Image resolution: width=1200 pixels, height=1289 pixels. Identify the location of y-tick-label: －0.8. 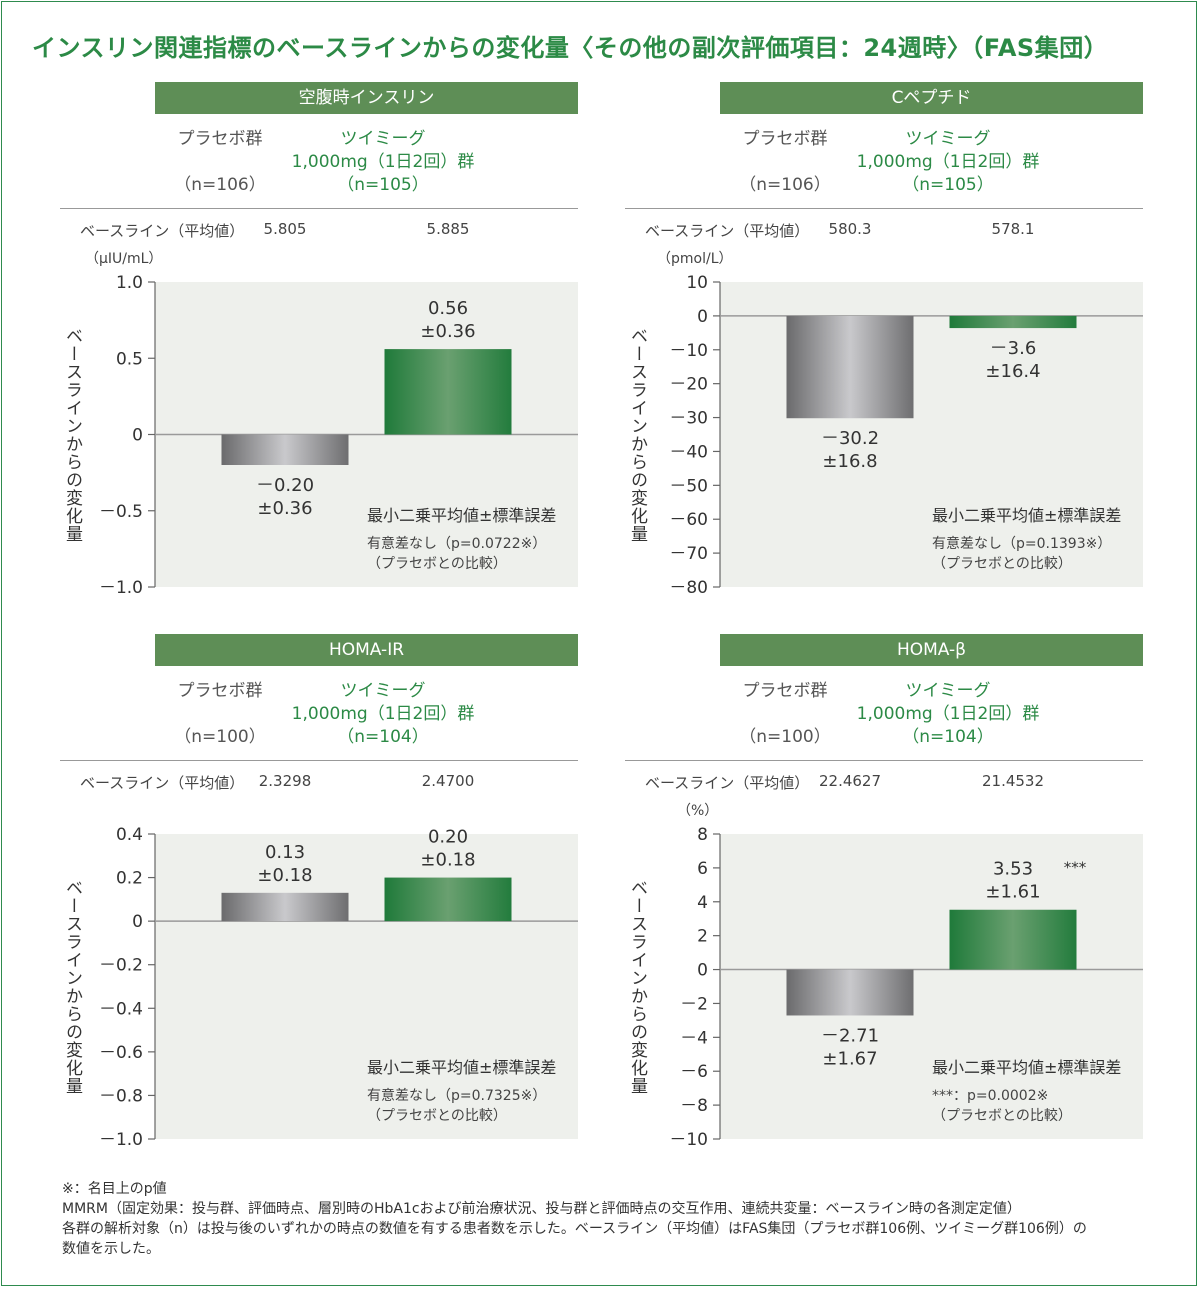
(121, 1096).